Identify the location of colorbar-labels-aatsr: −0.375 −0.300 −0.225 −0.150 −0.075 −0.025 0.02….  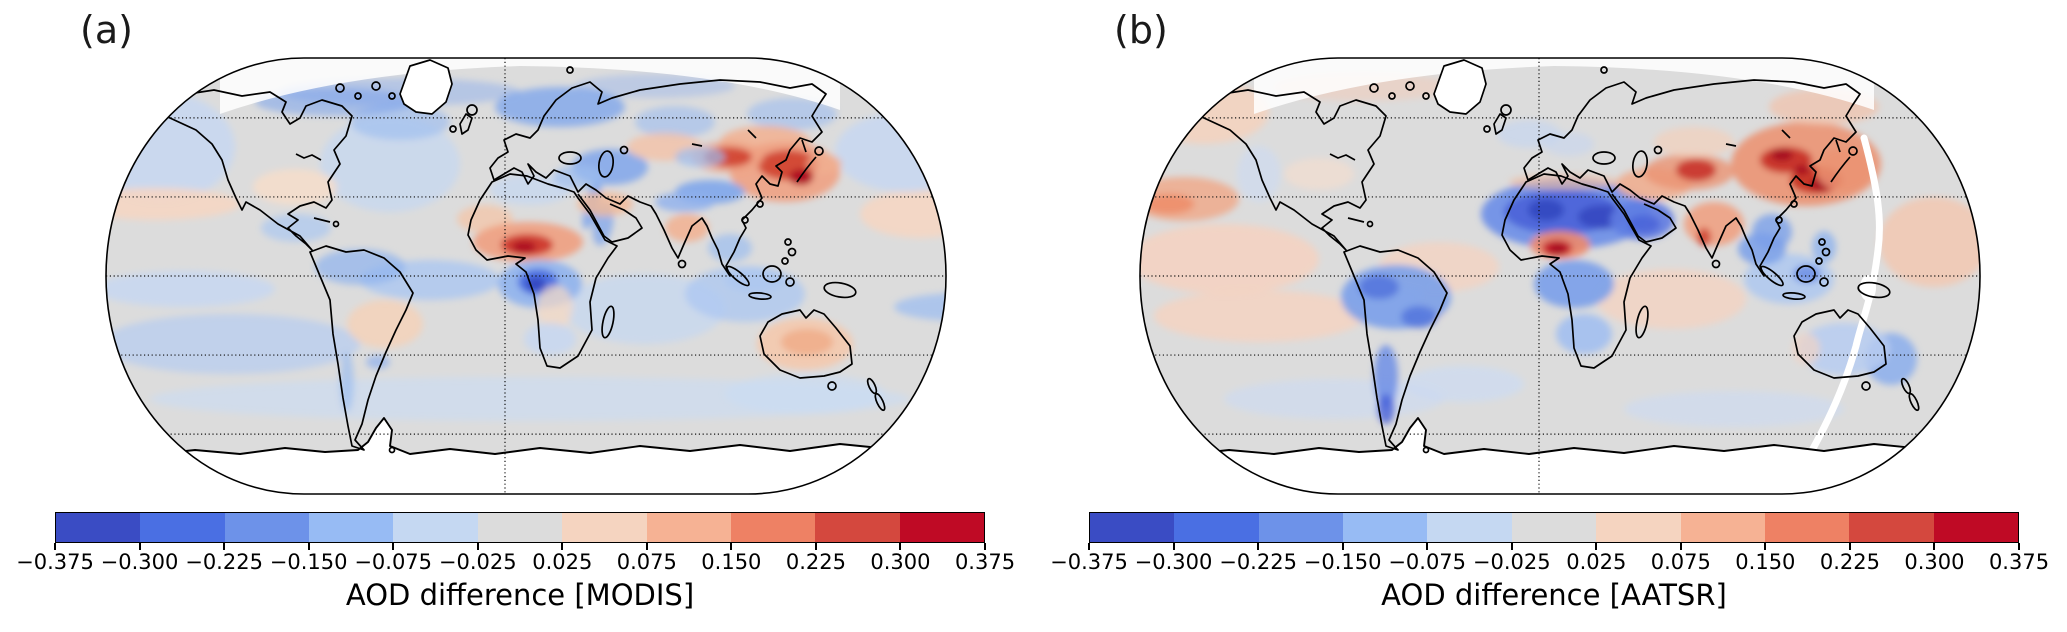
(1549, 563).